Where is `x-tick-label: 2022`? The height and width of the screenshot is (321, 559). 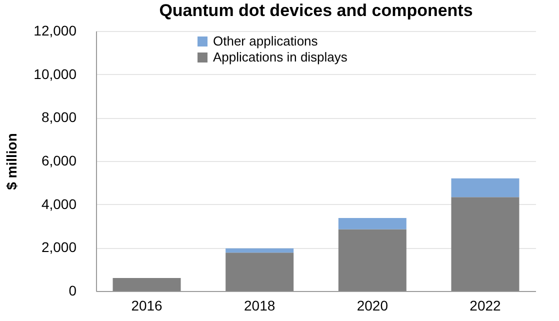 x-tick-label: 2022 is located at coordinates (486, 306).